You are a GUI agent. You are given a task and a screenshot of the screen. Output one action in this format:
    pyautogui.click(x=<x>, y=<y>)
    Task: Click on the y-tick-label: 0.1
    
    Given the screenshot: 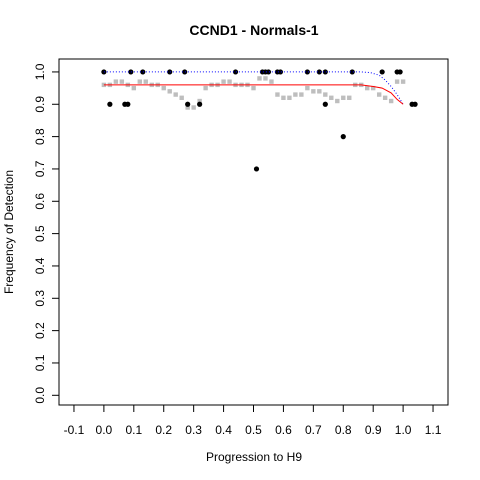 What is the action you would take?
    pyautogui.click(x=40, y=362)
    